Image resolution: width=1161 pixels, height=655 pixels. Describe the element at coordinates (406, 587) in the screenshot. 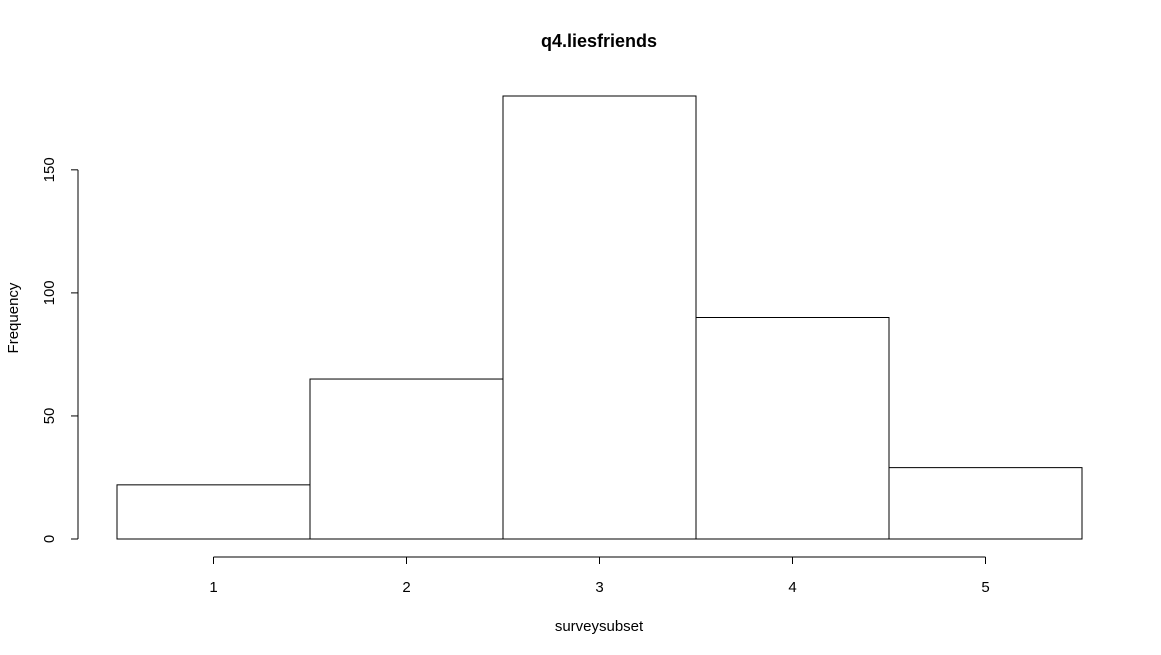

I see `x-tick-label: 2` at that location.